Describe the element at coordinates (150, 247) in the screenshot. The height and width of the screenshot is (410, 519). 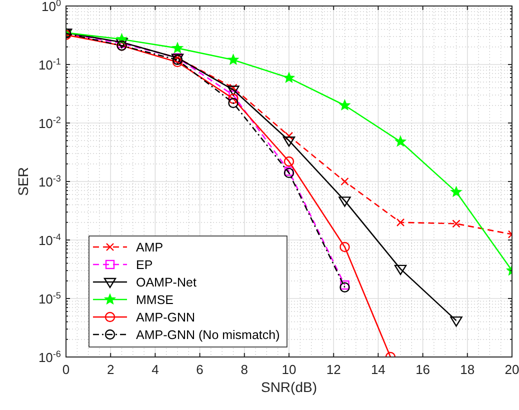
I see `legend-label: AMP` at that location.